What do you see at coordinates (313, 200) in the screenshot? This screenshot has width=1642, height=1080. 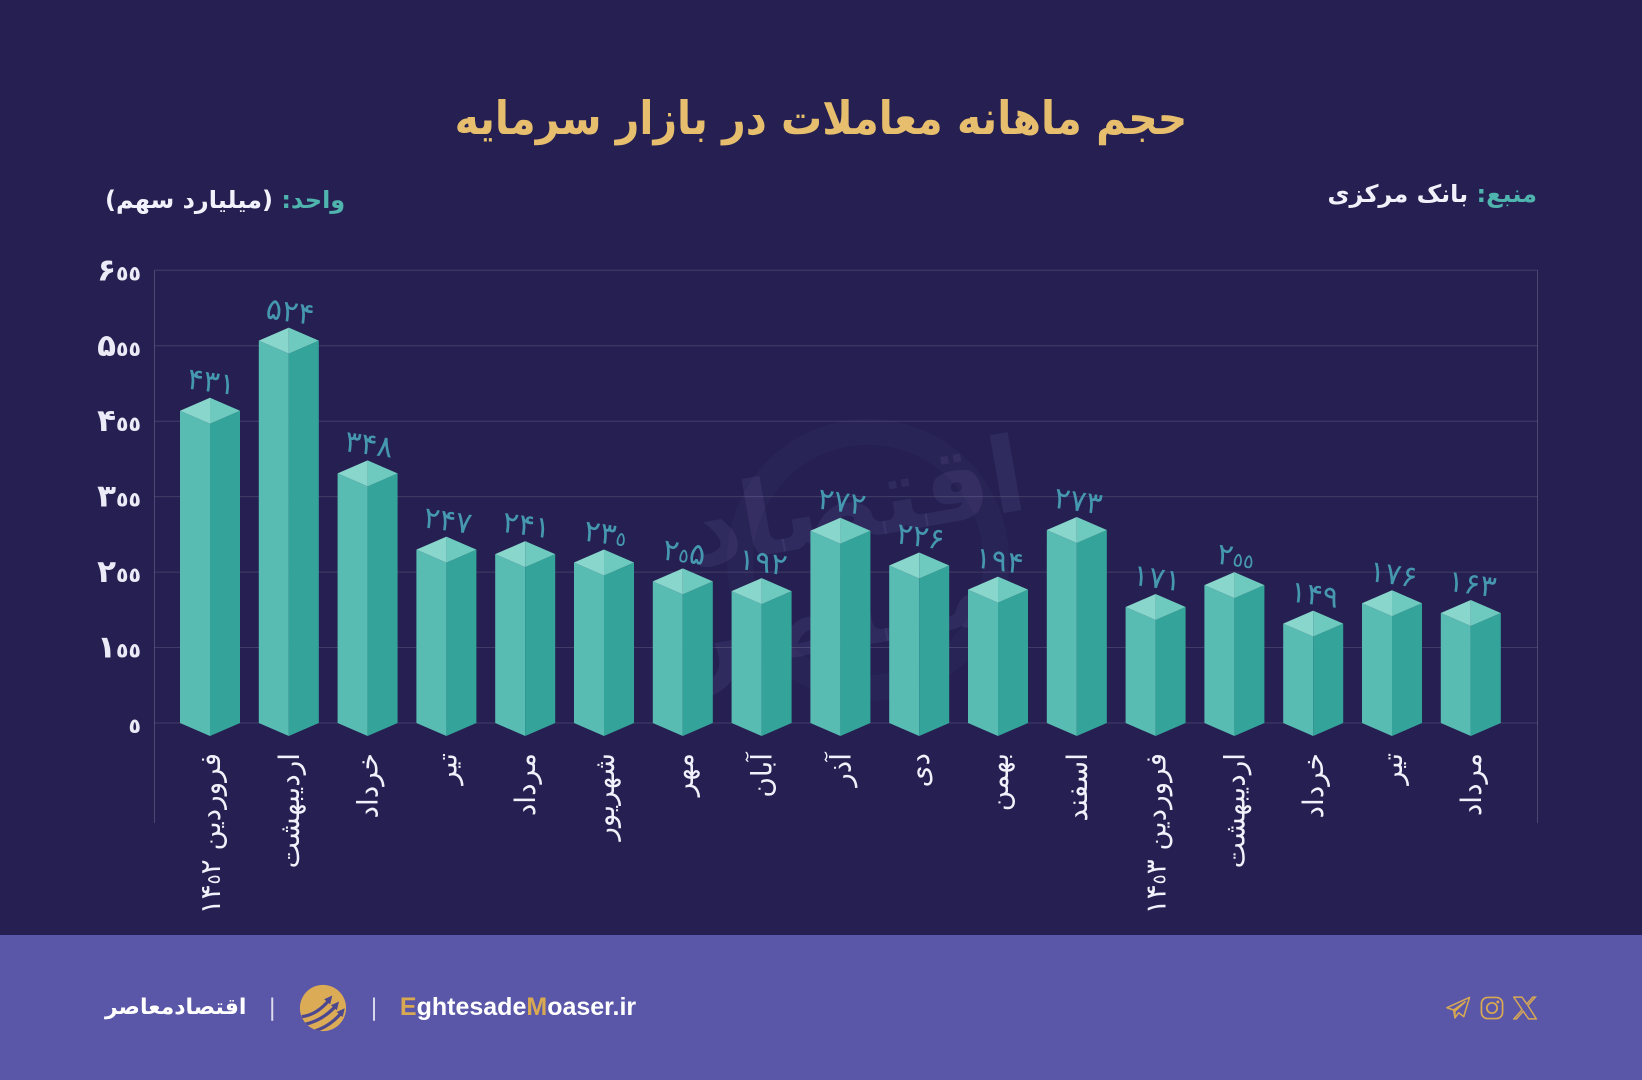 I see `unit-prefix: واحد:` at bounding box center [313, 200].